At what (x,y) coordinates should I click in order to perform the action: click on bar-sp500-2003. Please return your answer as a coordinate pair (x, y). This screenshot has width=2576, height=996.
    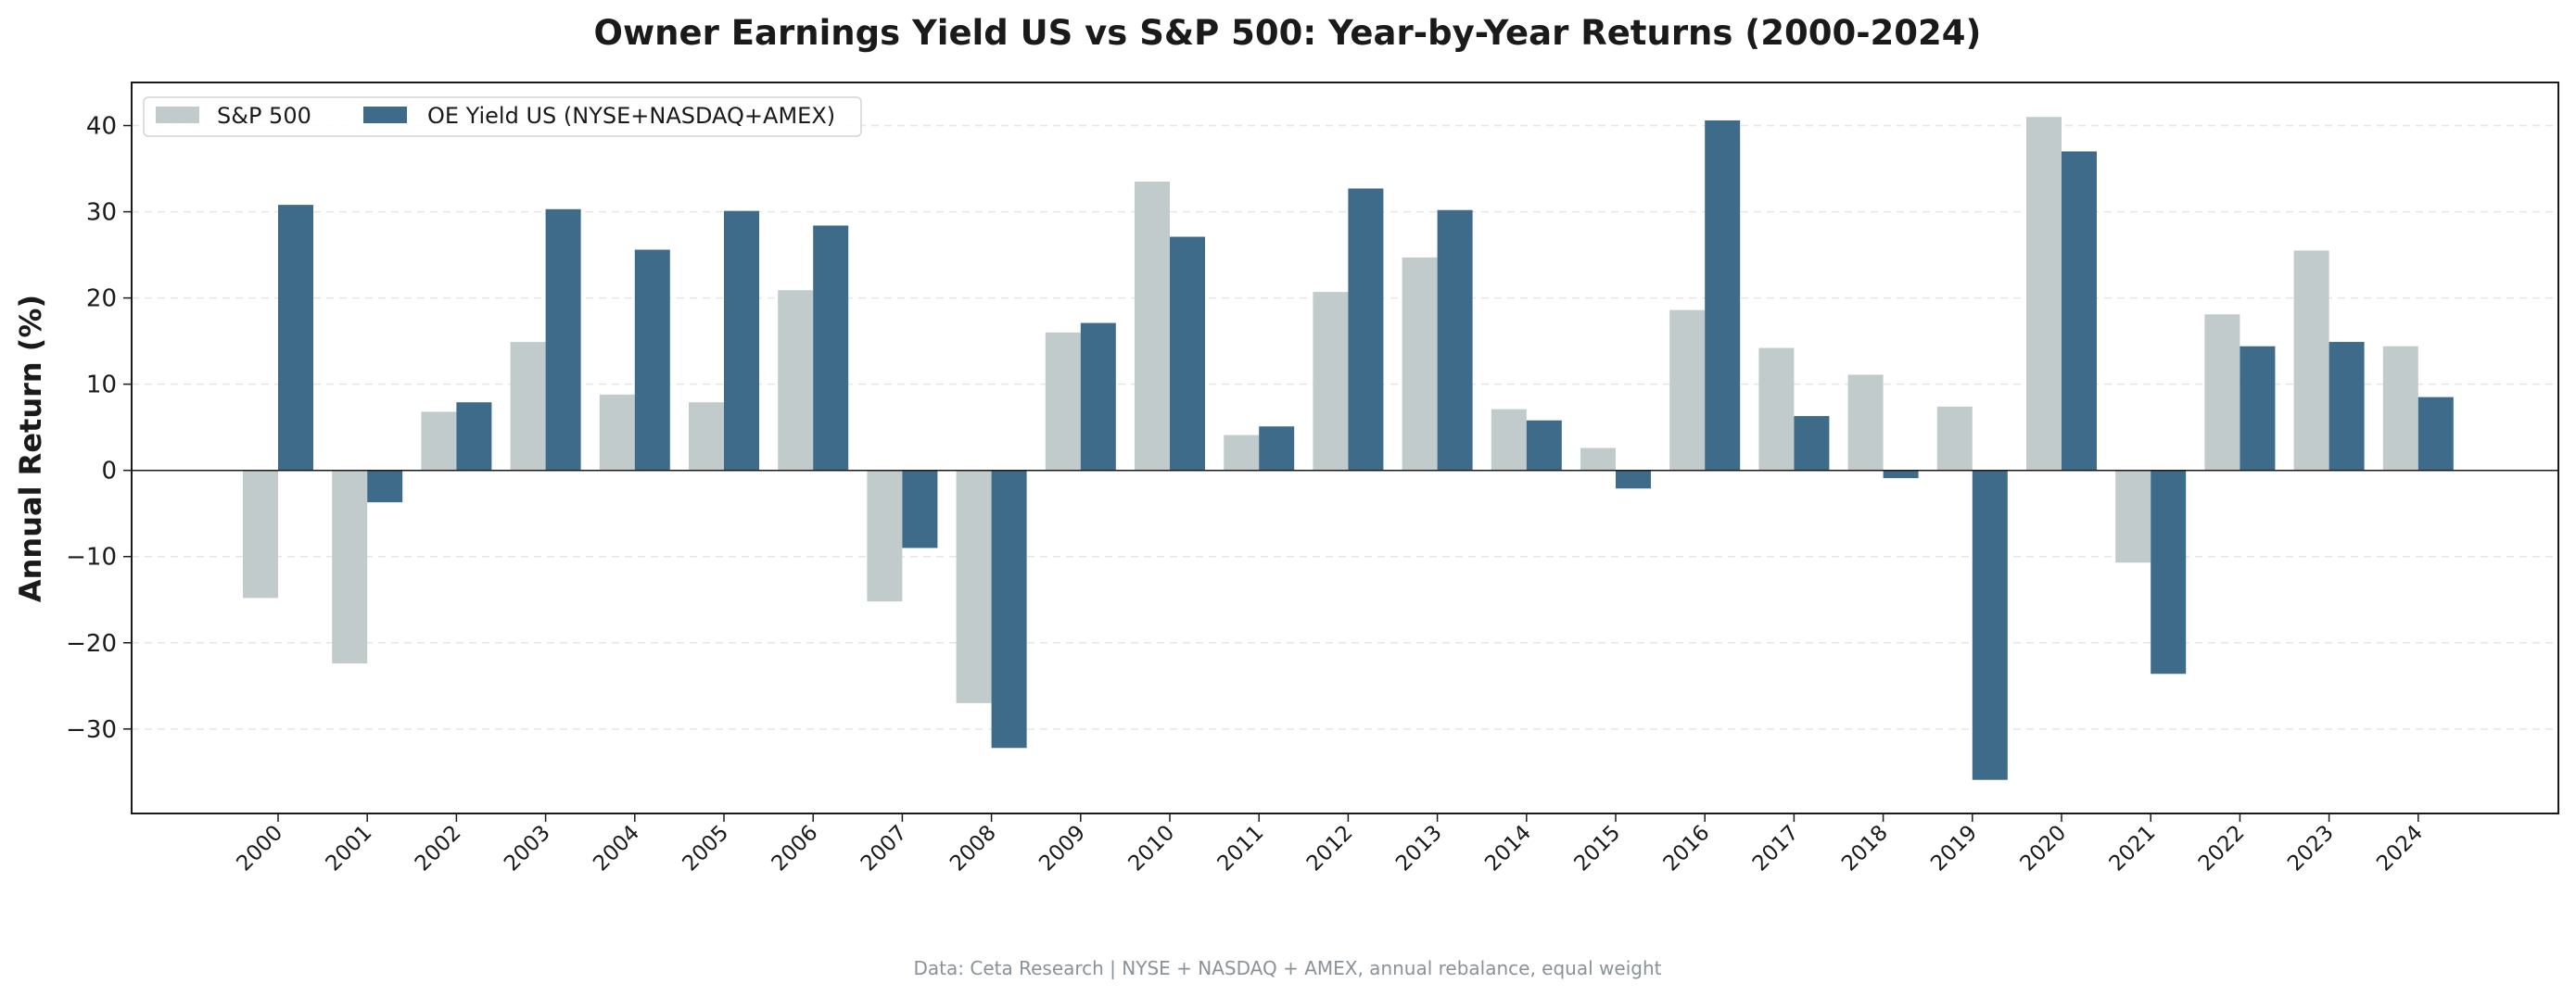
    Looking at the image, I should click on (528, 407).